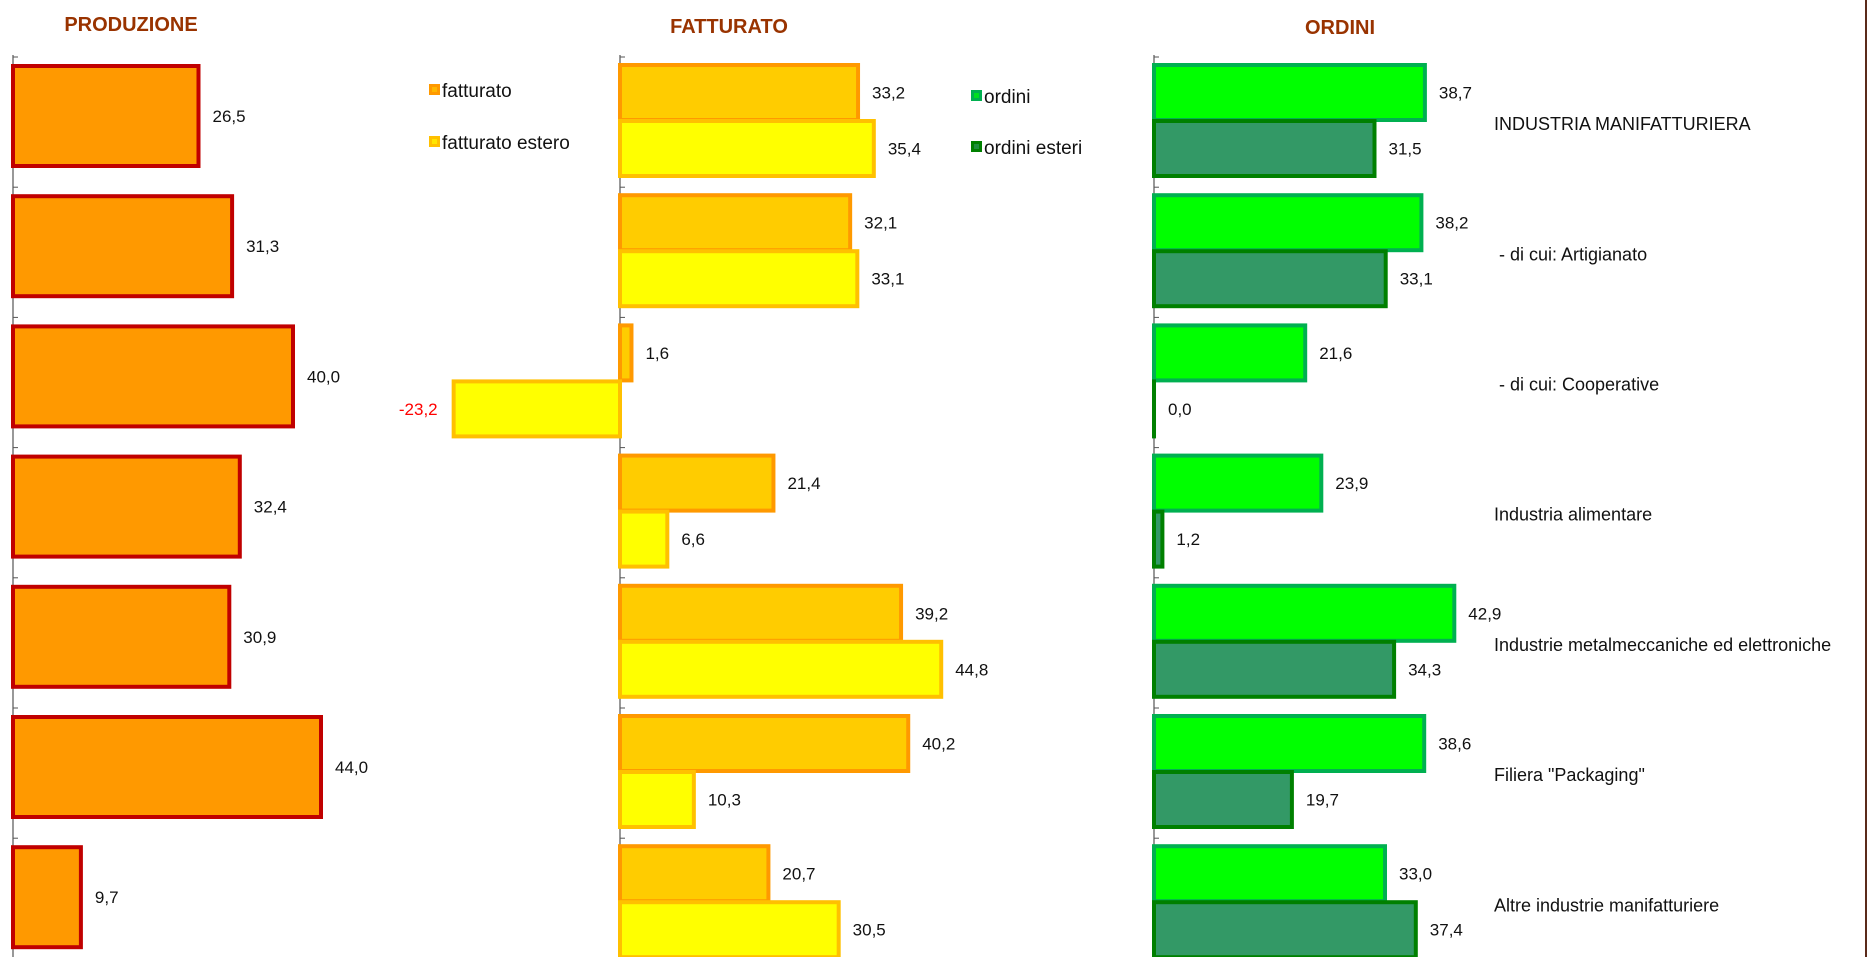 The width and height of the screenshot is (1872, 957). I want to click on data-label: 31,3, so click(262, 246).